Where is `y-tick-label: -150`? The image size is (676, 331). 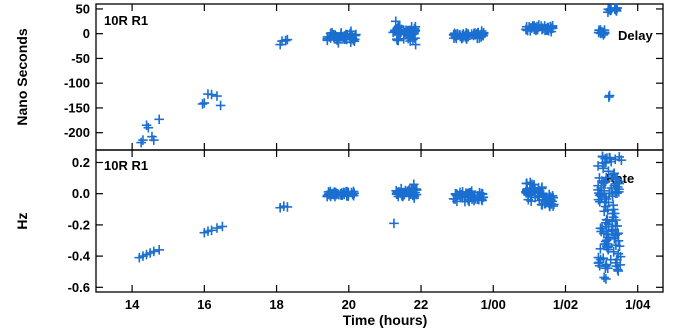
y-tick-label: -150 is located at coordinates (77, 107).